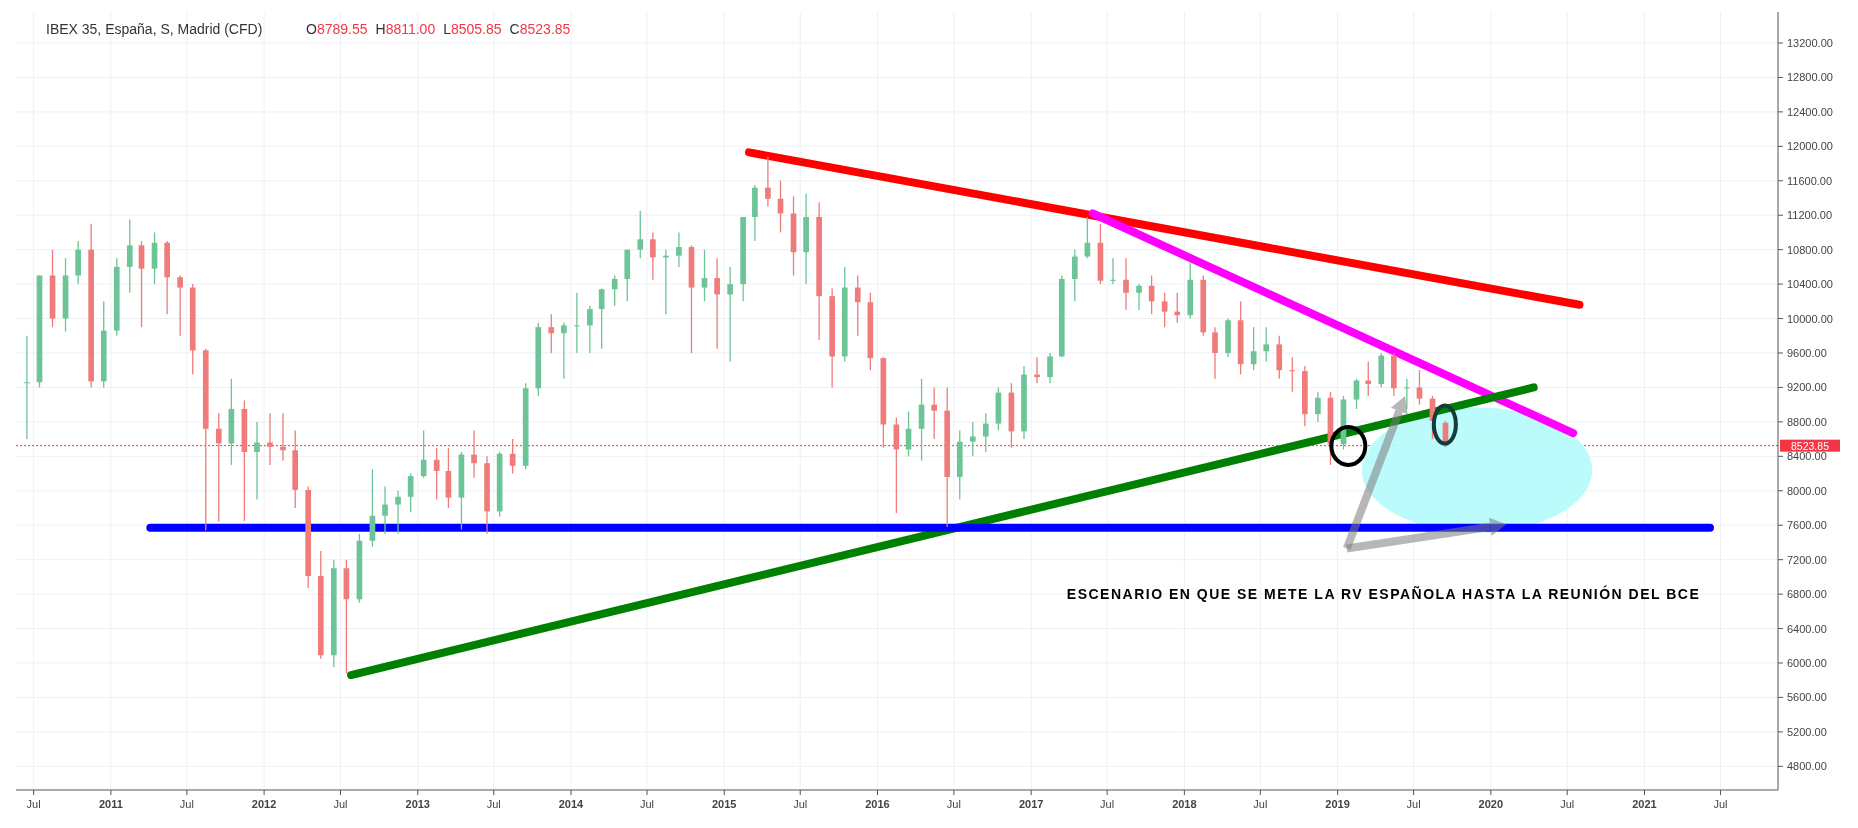 The image size is (1858, 828). Describe the element at coordinates (1810, 284) in the screenshot. I see `y-tick-label: 10400.00` at that location.